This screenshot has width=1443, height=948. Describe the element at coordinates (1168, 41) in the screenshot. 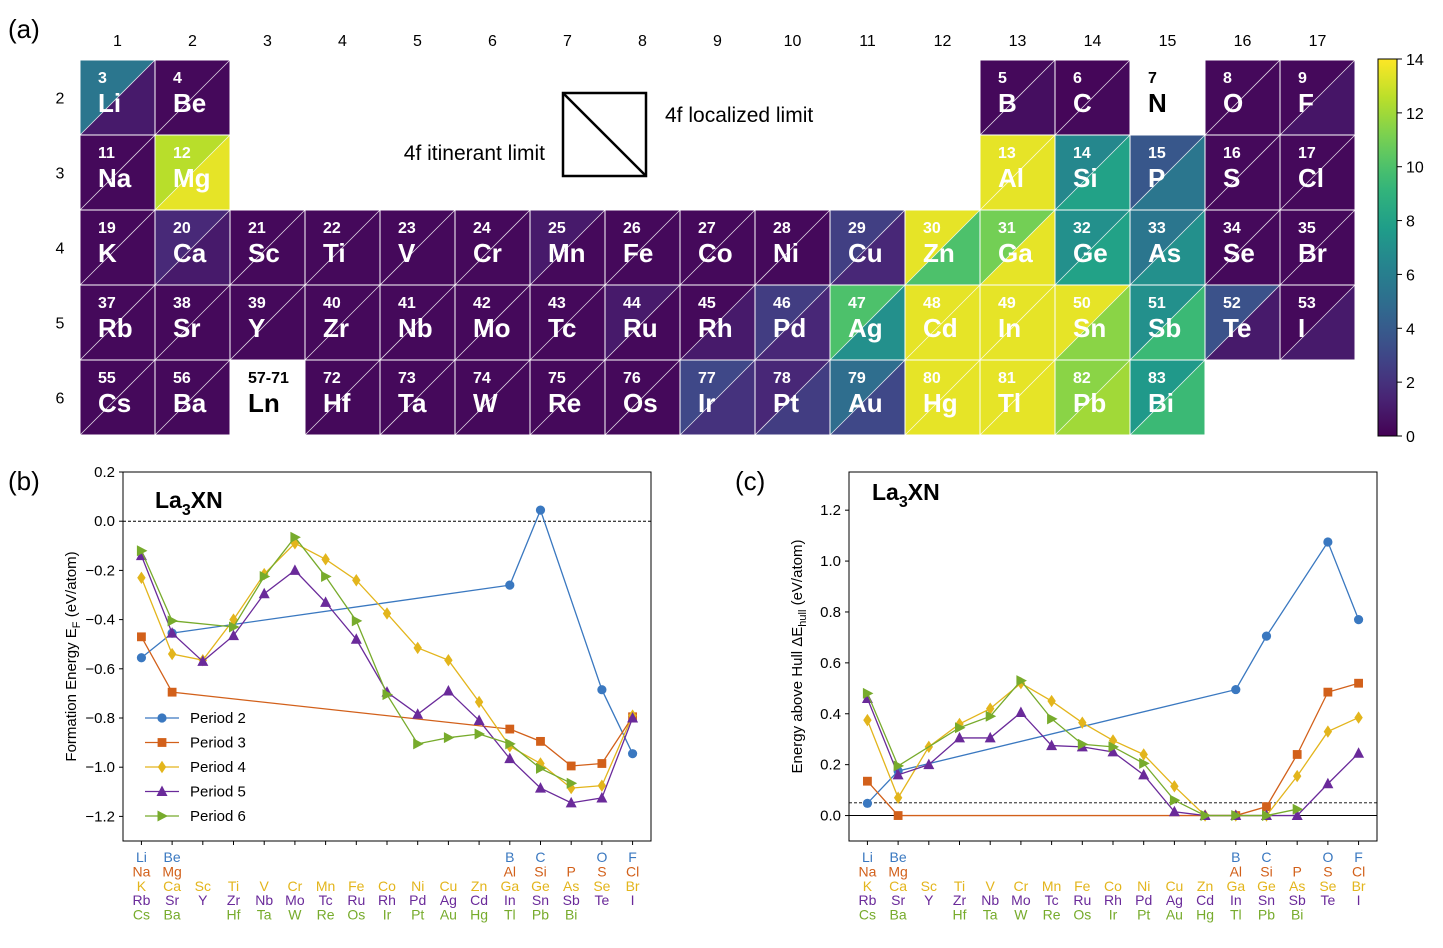

I see `group-label-15: 15` at that location.